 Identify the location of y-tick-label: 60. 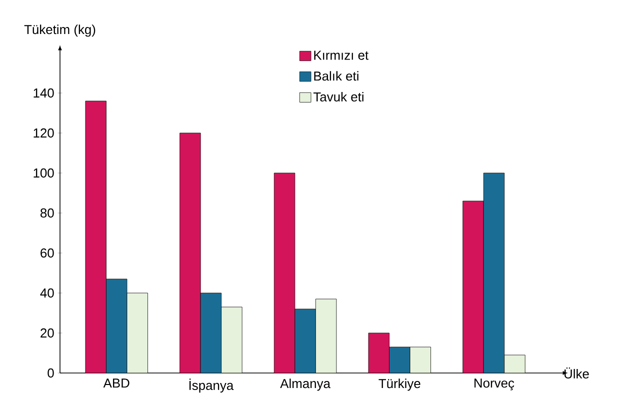
(47, 253).